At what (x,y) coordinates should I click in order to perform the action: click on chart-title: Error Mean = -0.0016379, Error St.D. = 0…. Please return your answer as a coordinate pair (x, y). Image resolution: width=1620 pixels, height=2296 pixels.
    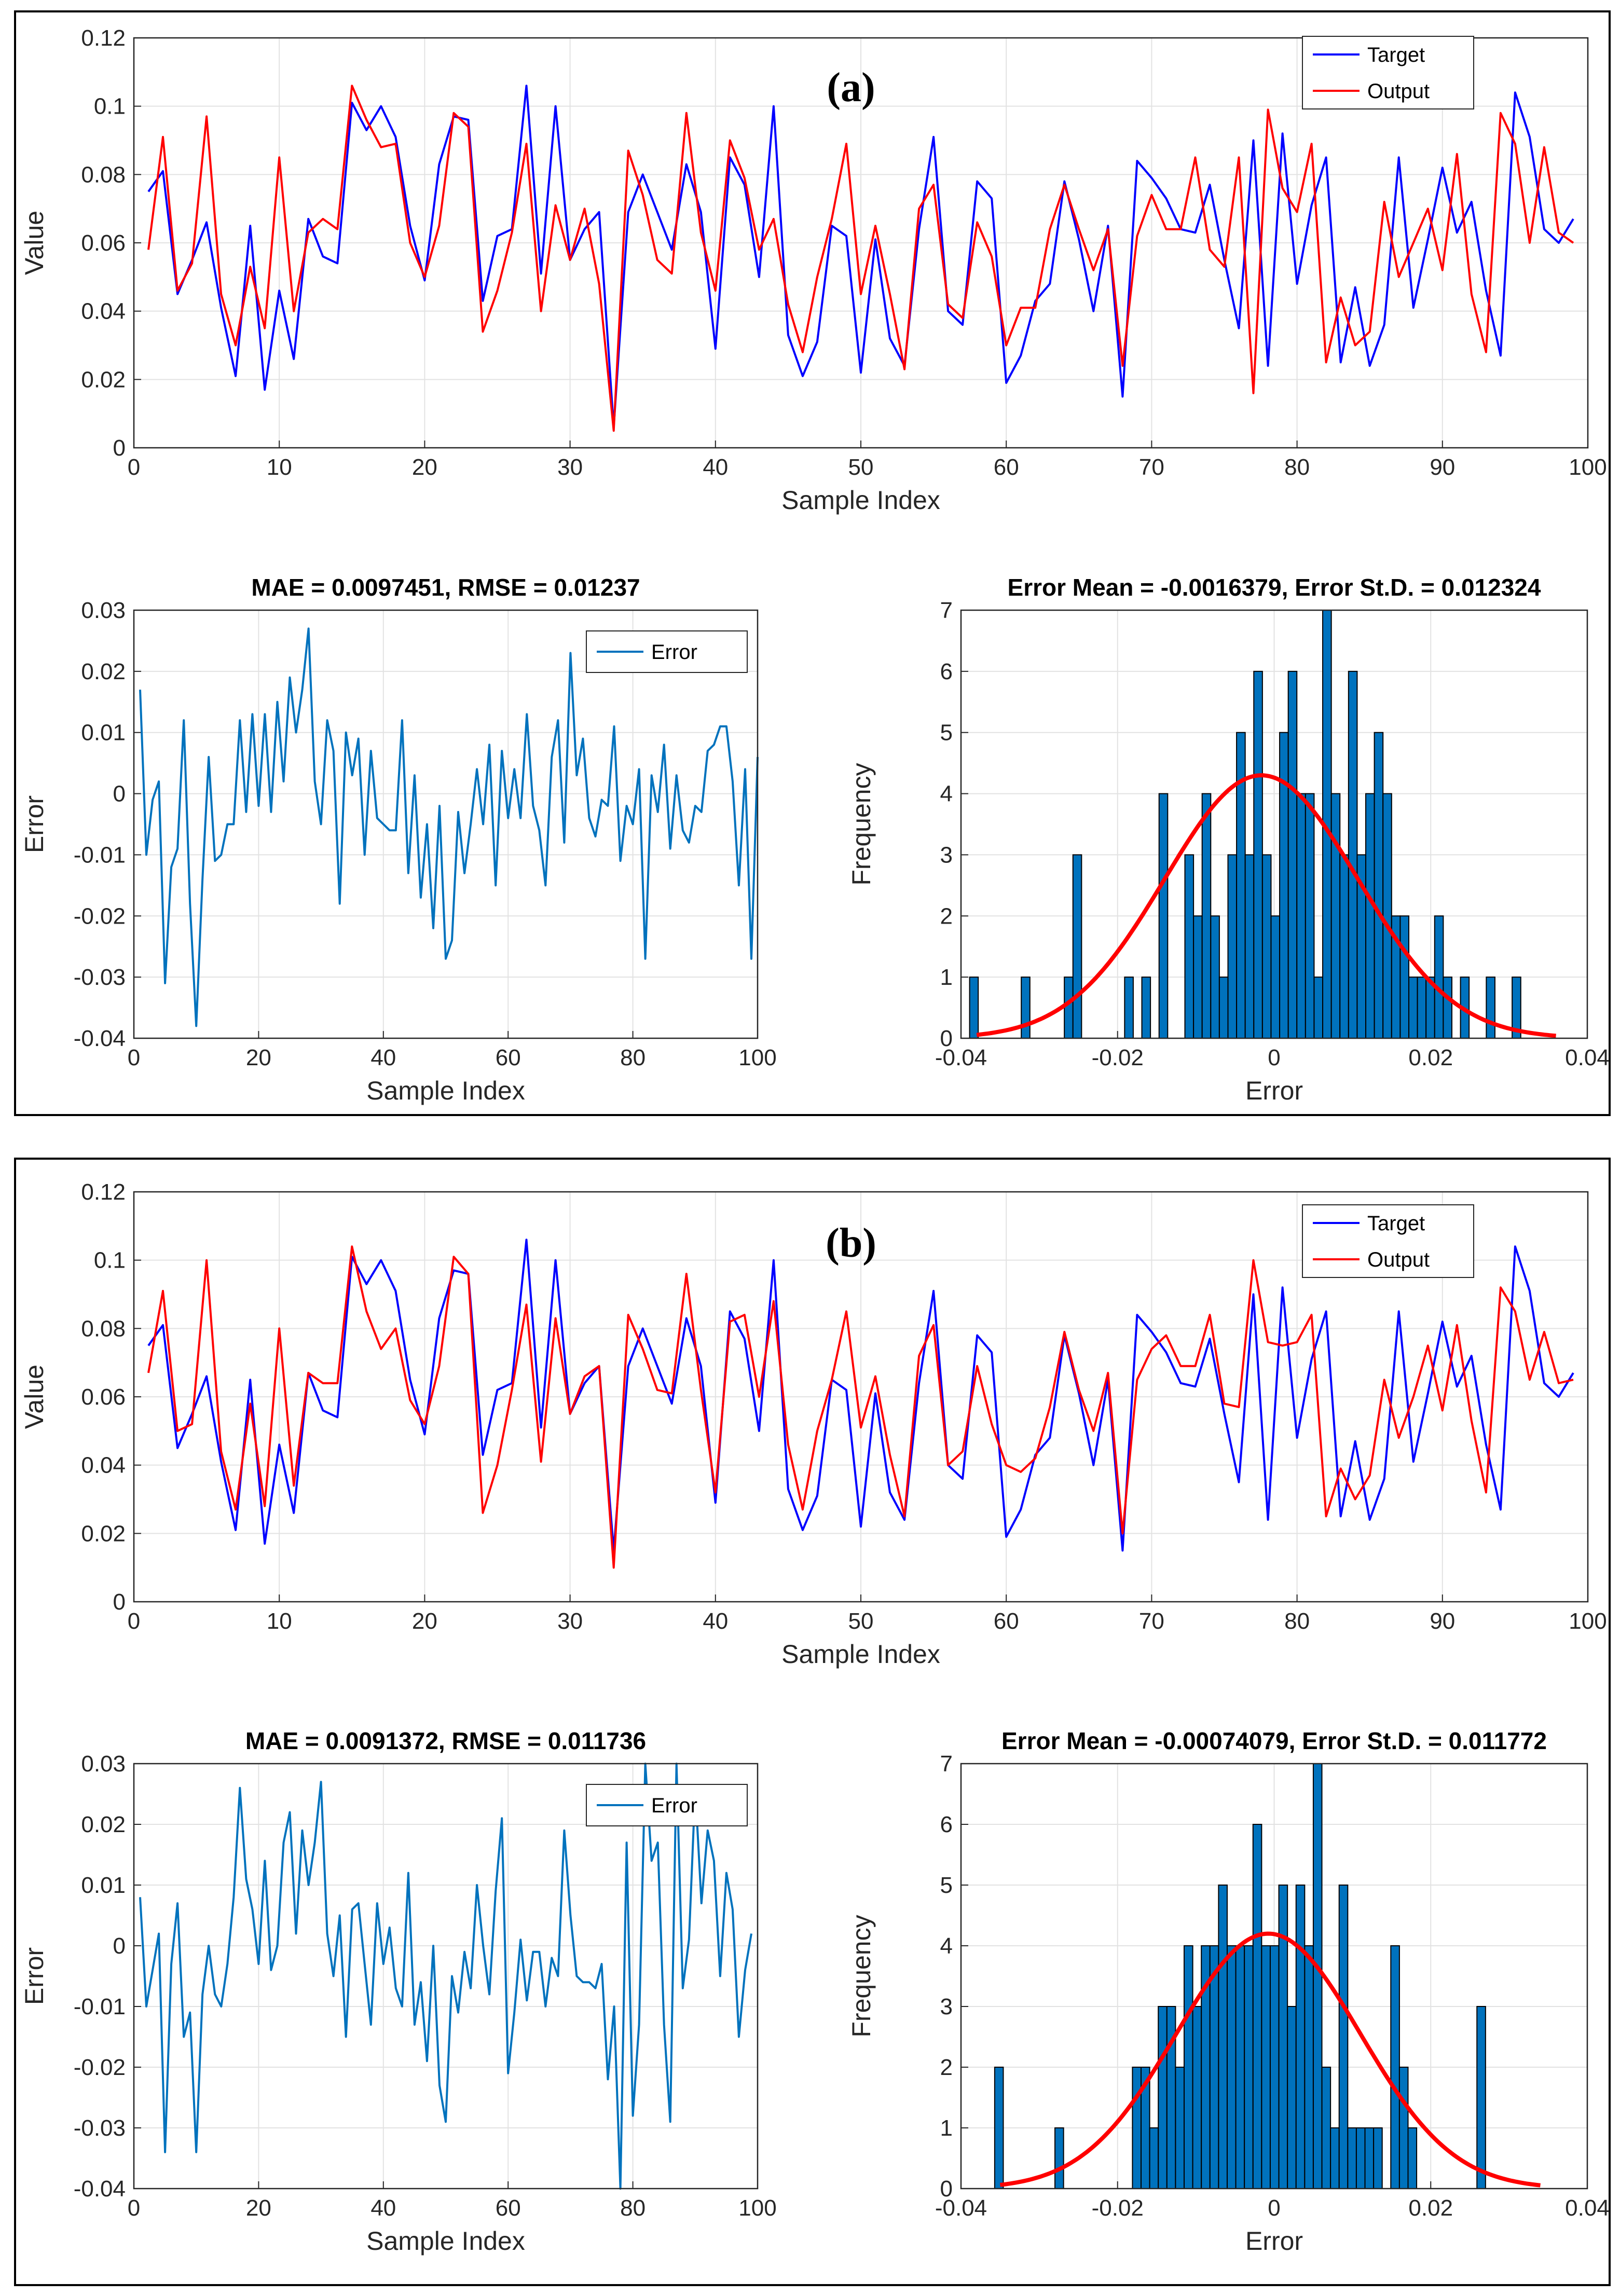
    Looking at the image, I should click on (1274, 587).